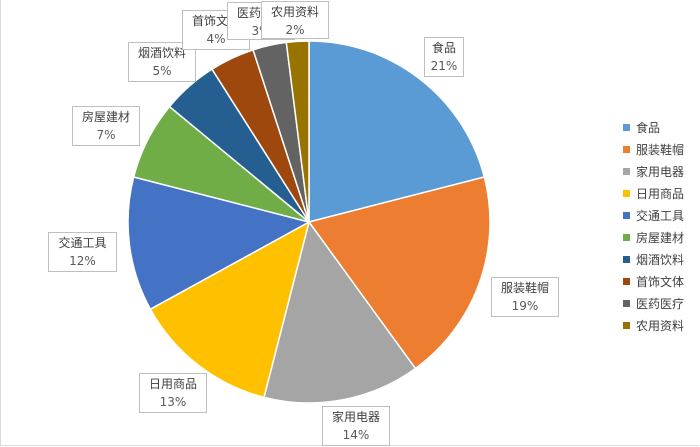 Image resolution: width=700 pixels, height=447 pixels. Describe the element at coordinates (660, 259) in the screenshot. I see `legend-label: 烟酒饮料` at that location.